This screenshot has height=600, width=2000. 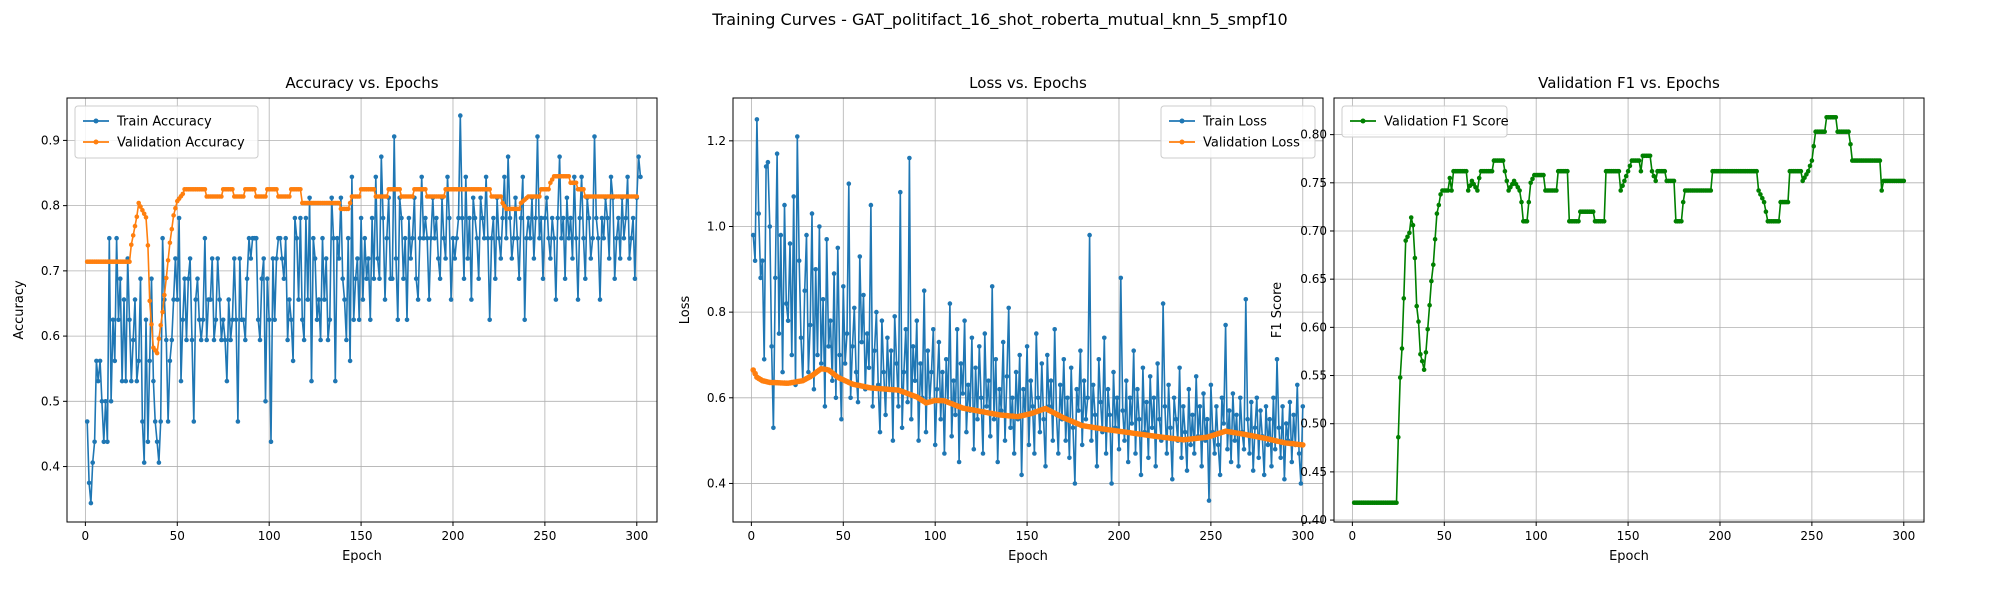 I want to click on x-tick-label: 50, so click(x=177, y=536).